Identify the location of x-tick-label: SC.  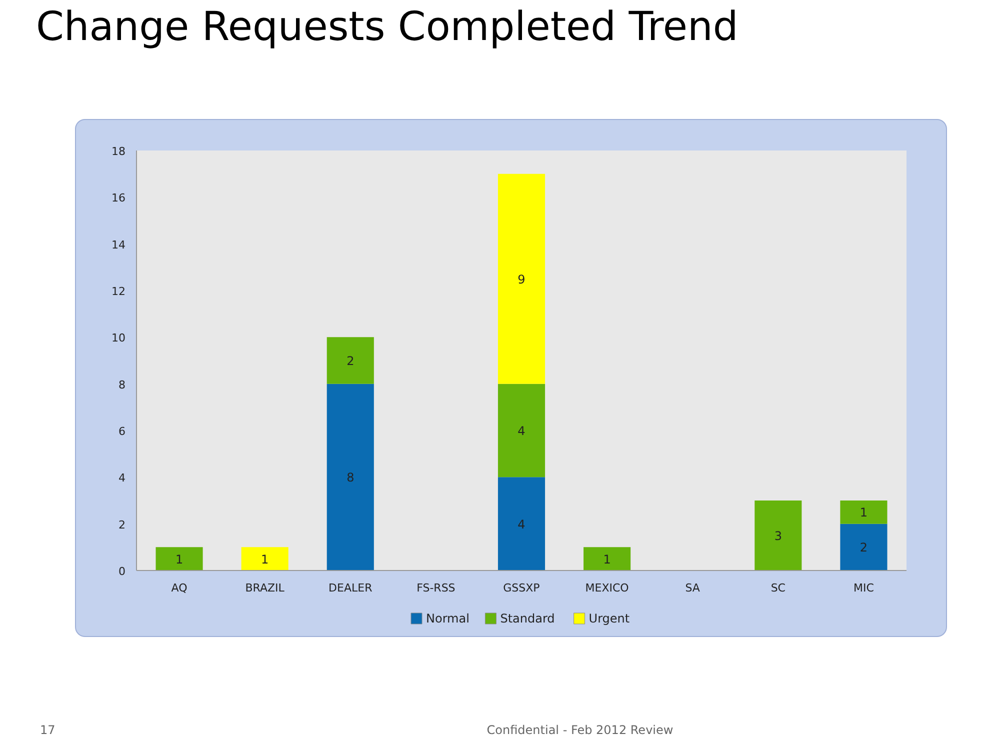
(778, 588).